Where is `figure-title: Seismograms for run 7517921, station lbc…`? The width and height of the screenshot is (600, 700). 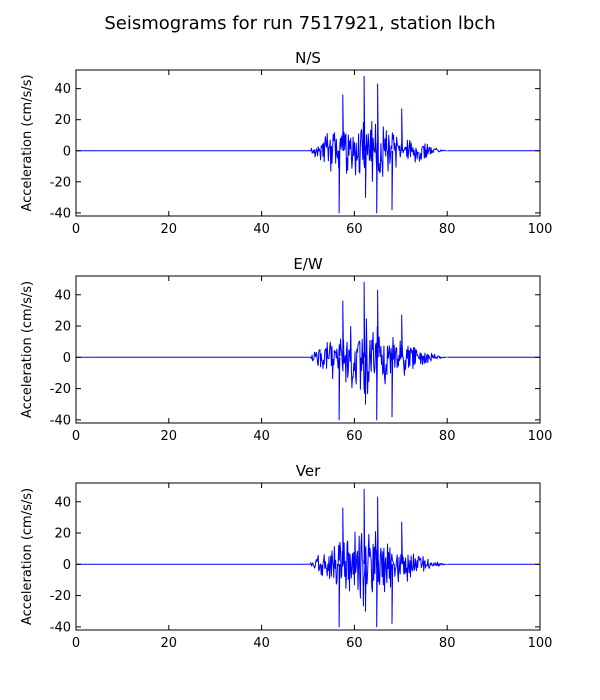
figure-title: Seismograms for run 7517921, station lbc… is located at coordinates (299, 23).